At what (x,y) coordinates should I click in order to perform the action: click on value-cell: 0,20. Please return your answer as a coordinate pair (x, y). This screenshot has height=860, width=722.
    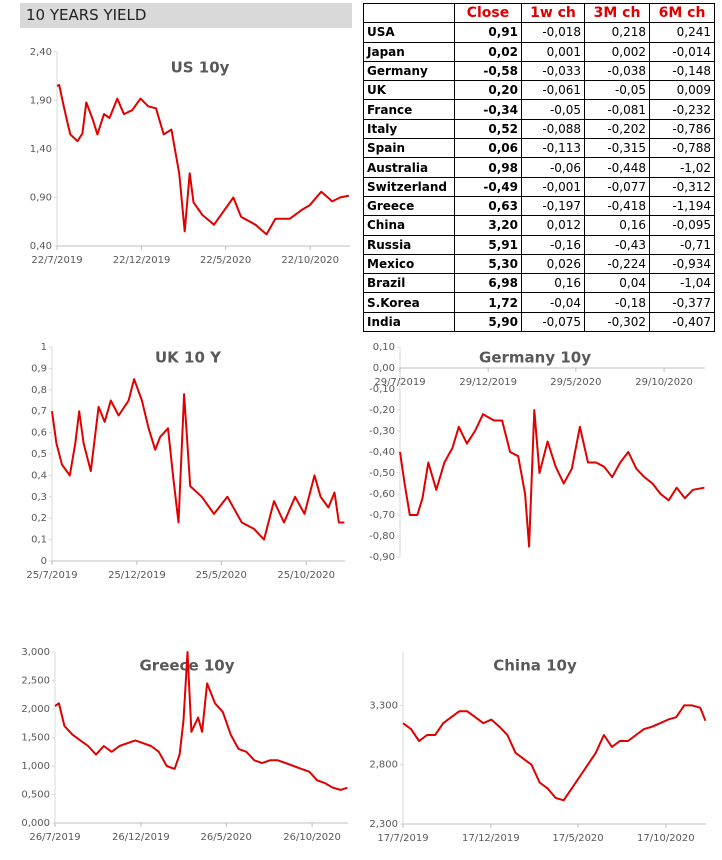
    Looking at the image, I should click on (488, 90).